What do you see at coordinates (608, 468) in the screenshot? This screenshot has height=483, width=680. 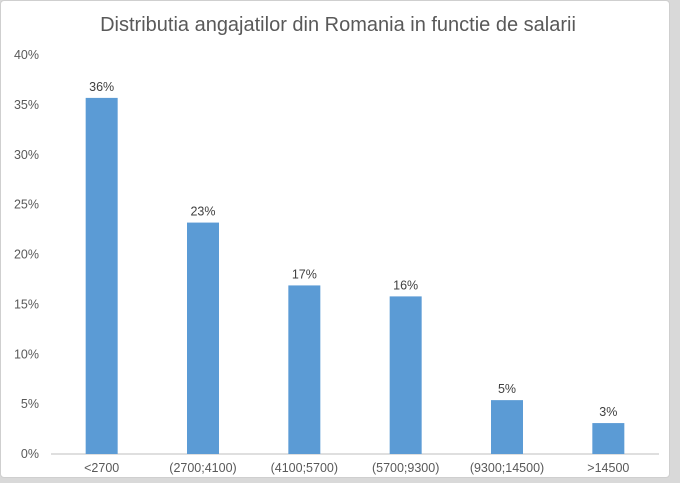 I see `x-tick-label: >14500` at bounding box center [608, 468].